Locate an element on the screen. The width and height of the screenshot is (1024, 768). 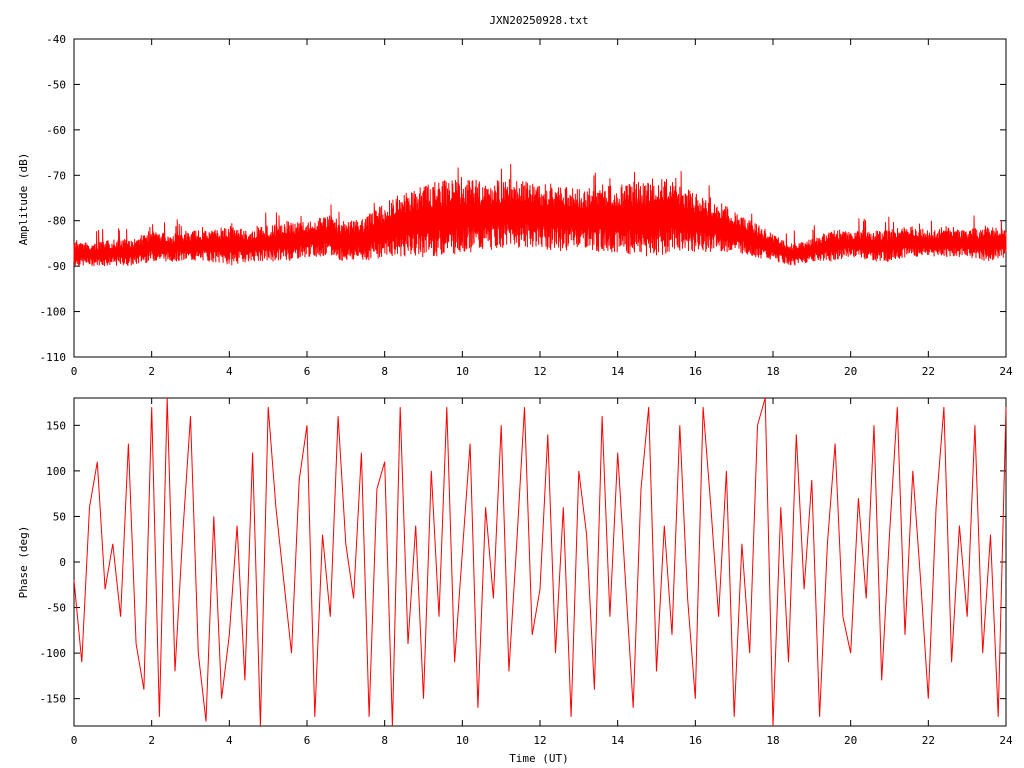
phase-x-tick-label: 20 is located at coordinates (850, 740).